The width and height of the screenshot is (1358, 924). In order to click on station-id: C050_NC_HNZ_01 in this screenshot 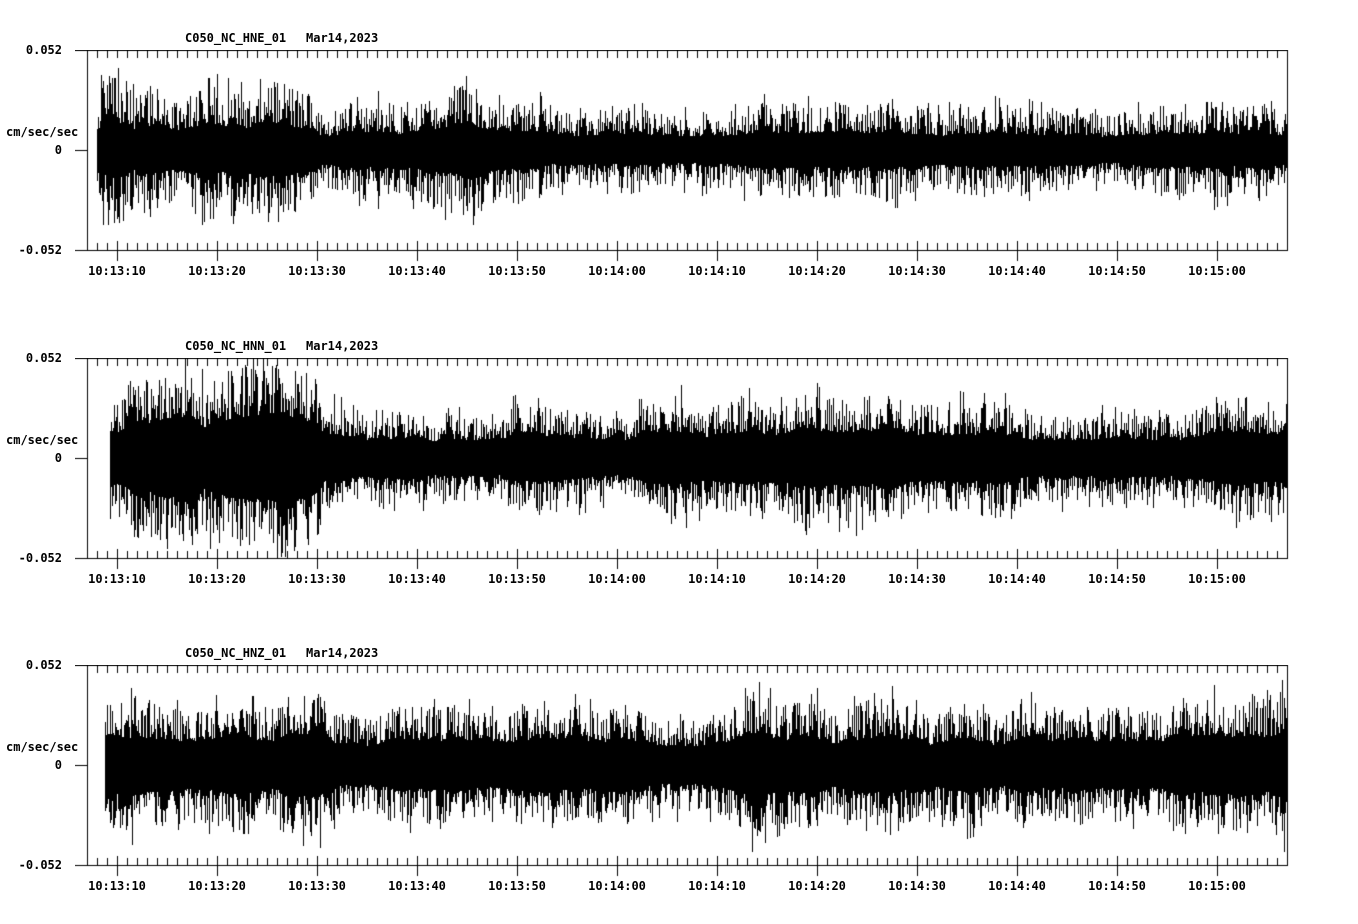, I will do `click(236, 653)`.